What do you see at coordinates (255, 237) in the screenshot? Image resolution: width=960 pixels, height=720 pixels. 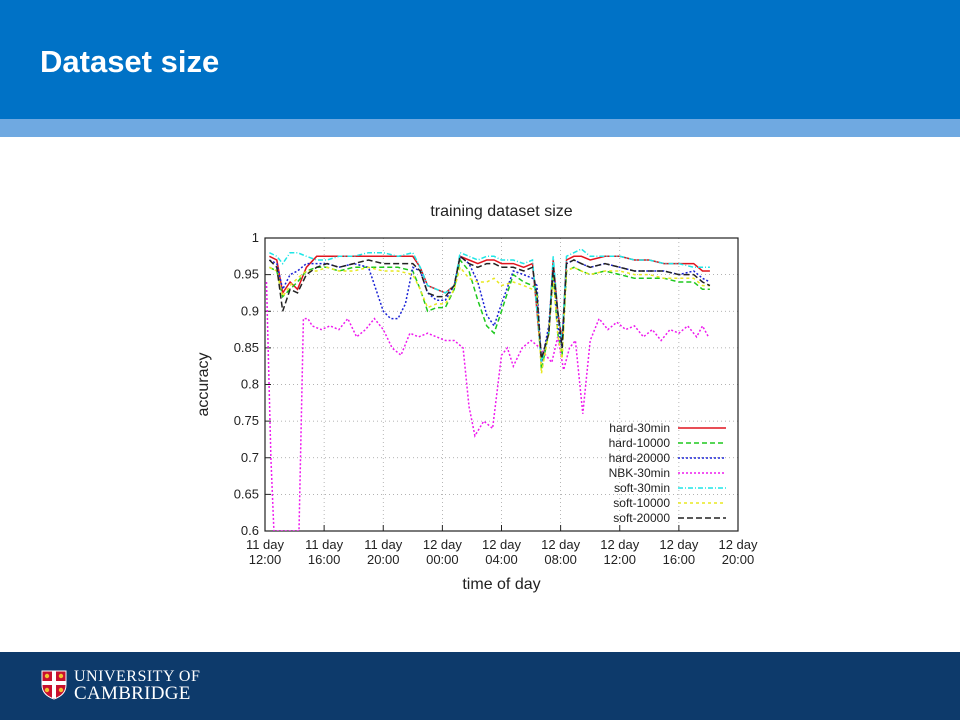 I see `y-tick-label: 1` at bounding box center [255, 237].